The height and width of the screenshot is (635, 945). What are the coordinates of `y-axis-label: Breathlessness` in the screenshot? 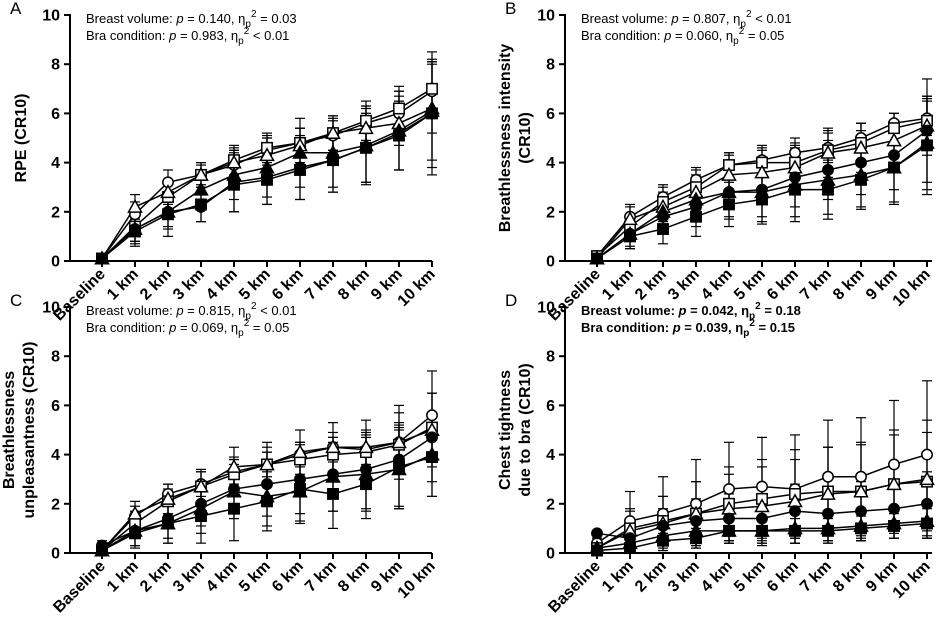 It's located at (9, 430).